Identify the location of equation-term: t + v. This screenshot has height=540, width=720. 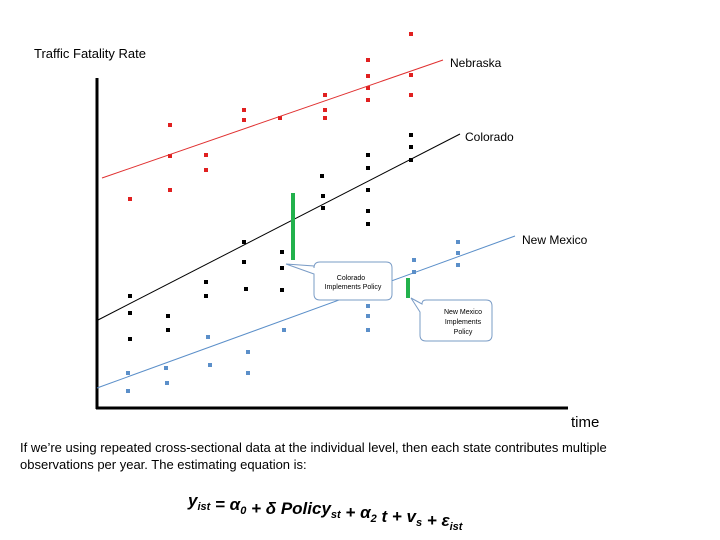
(397, 516).